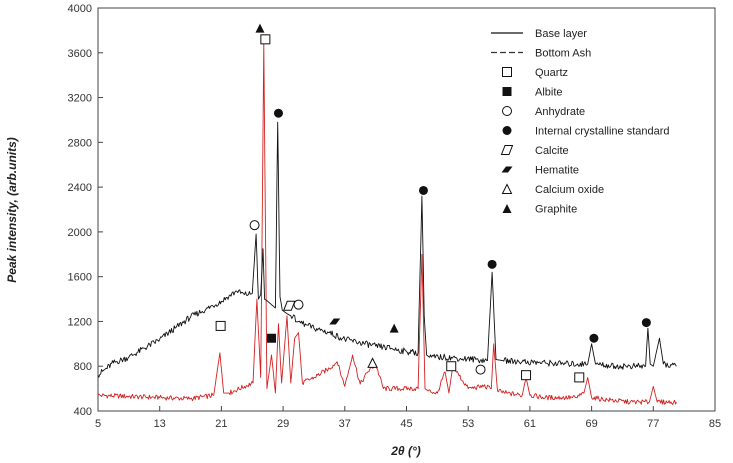  I want to click on x-tick-label: 45, so click(406, 424).